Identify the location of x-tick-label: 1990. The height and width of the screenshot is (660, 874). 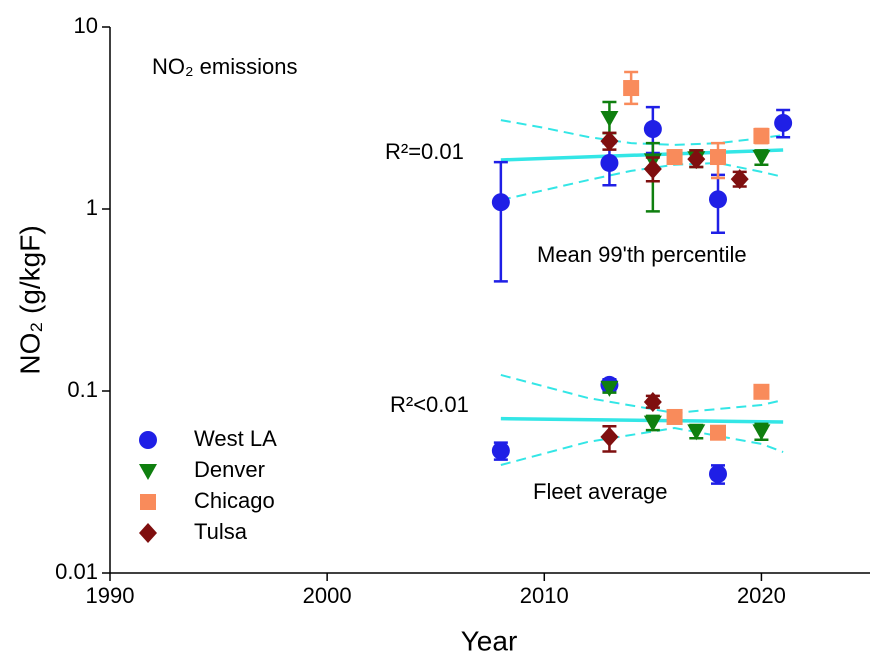
(110, 595).